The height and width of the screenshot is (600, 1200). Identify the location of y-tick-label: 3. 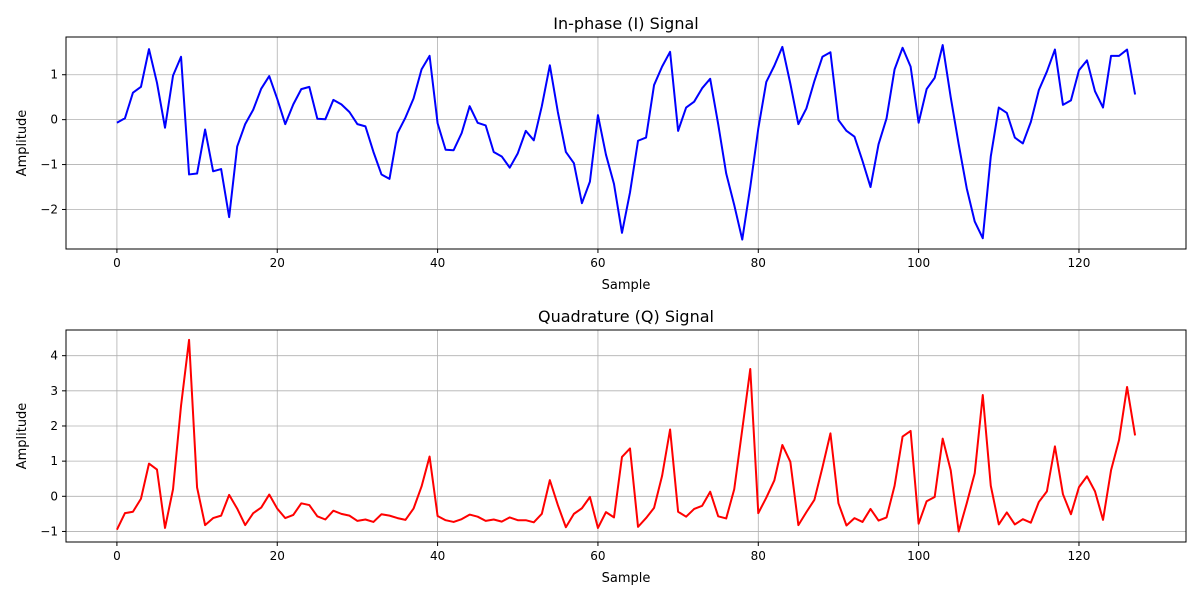
(54, 391).